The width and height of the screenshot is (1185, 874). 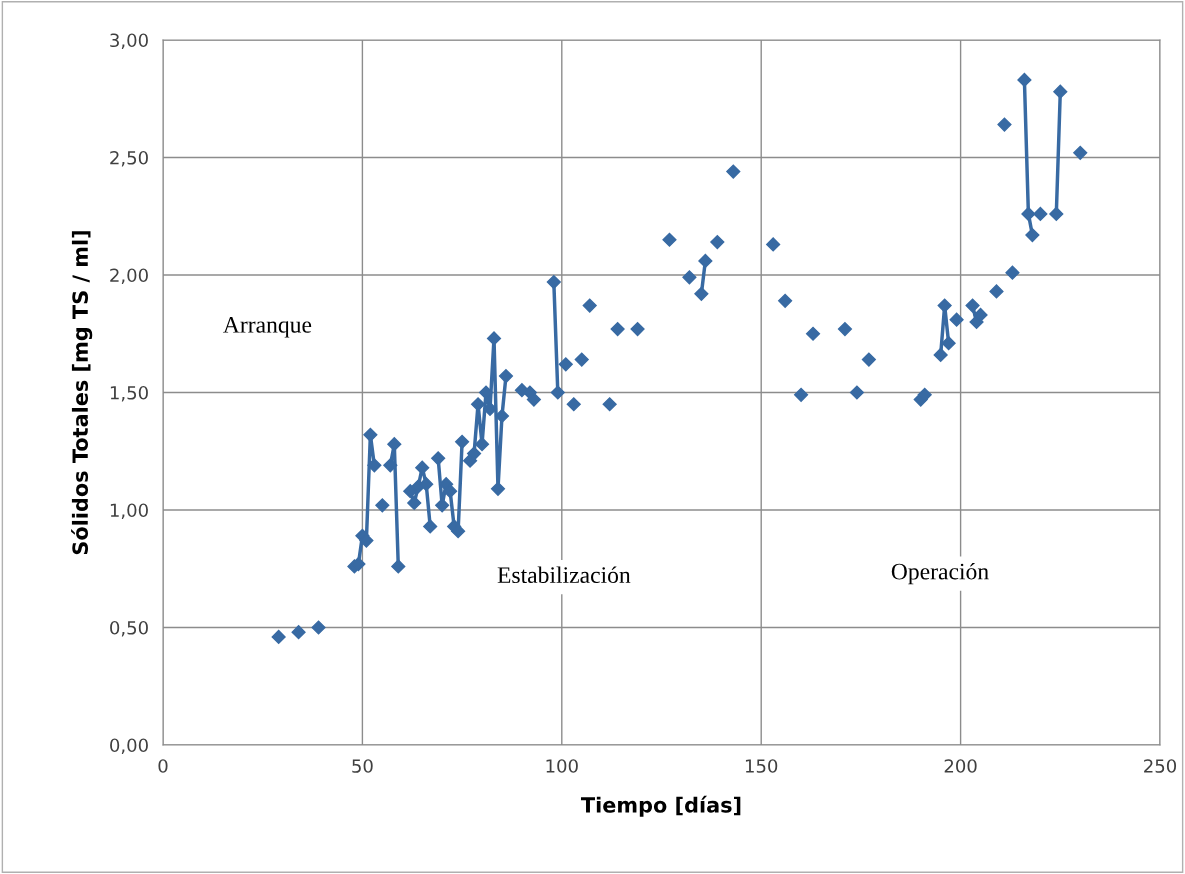 I want to click on y-axis-title: Sólidos Totales [mg TS / ml], so click(x=82, y=393).